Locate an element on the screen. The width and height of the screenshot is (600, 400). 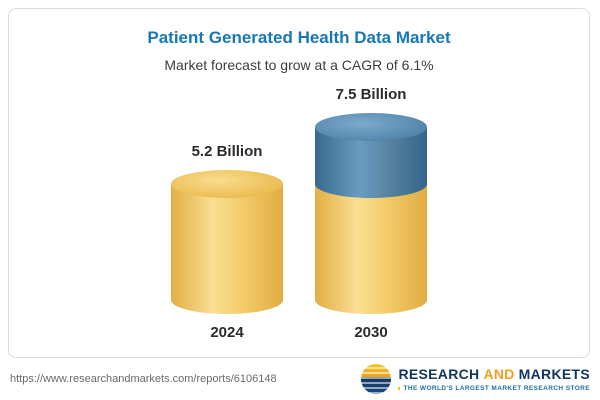
logo-word-and: AND is located at coordinates (499, 374).